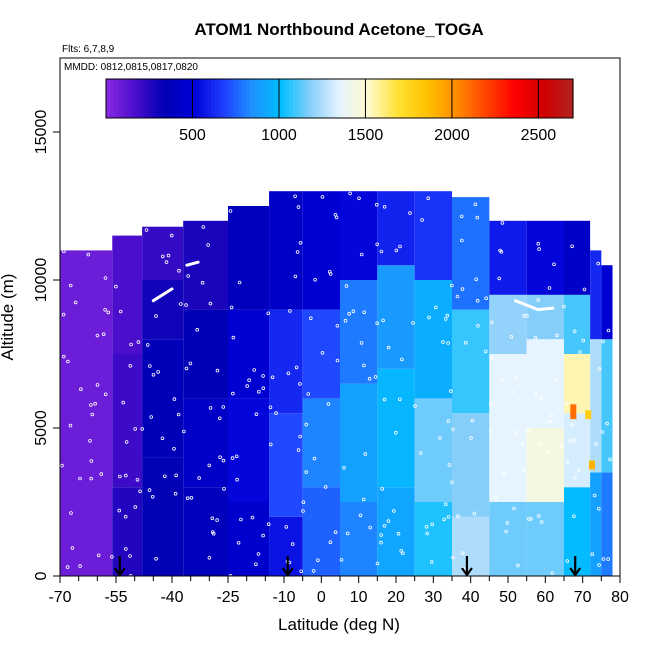 The image size is (650, 650). Describe the element at coordinates (8, 317) in the screenshot. I see `y-axis-label: Altitude (m)` at that location.